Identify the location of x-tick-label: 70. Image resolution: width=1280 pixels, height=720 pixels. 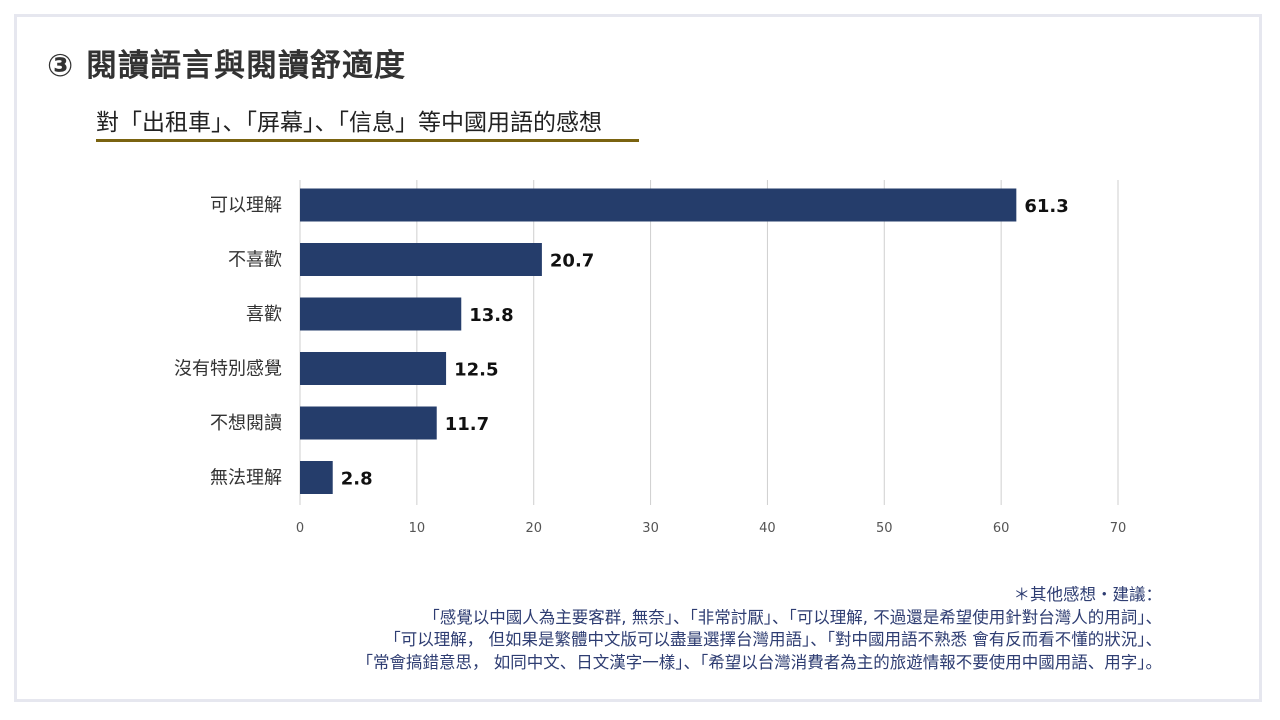
(1118, 528).